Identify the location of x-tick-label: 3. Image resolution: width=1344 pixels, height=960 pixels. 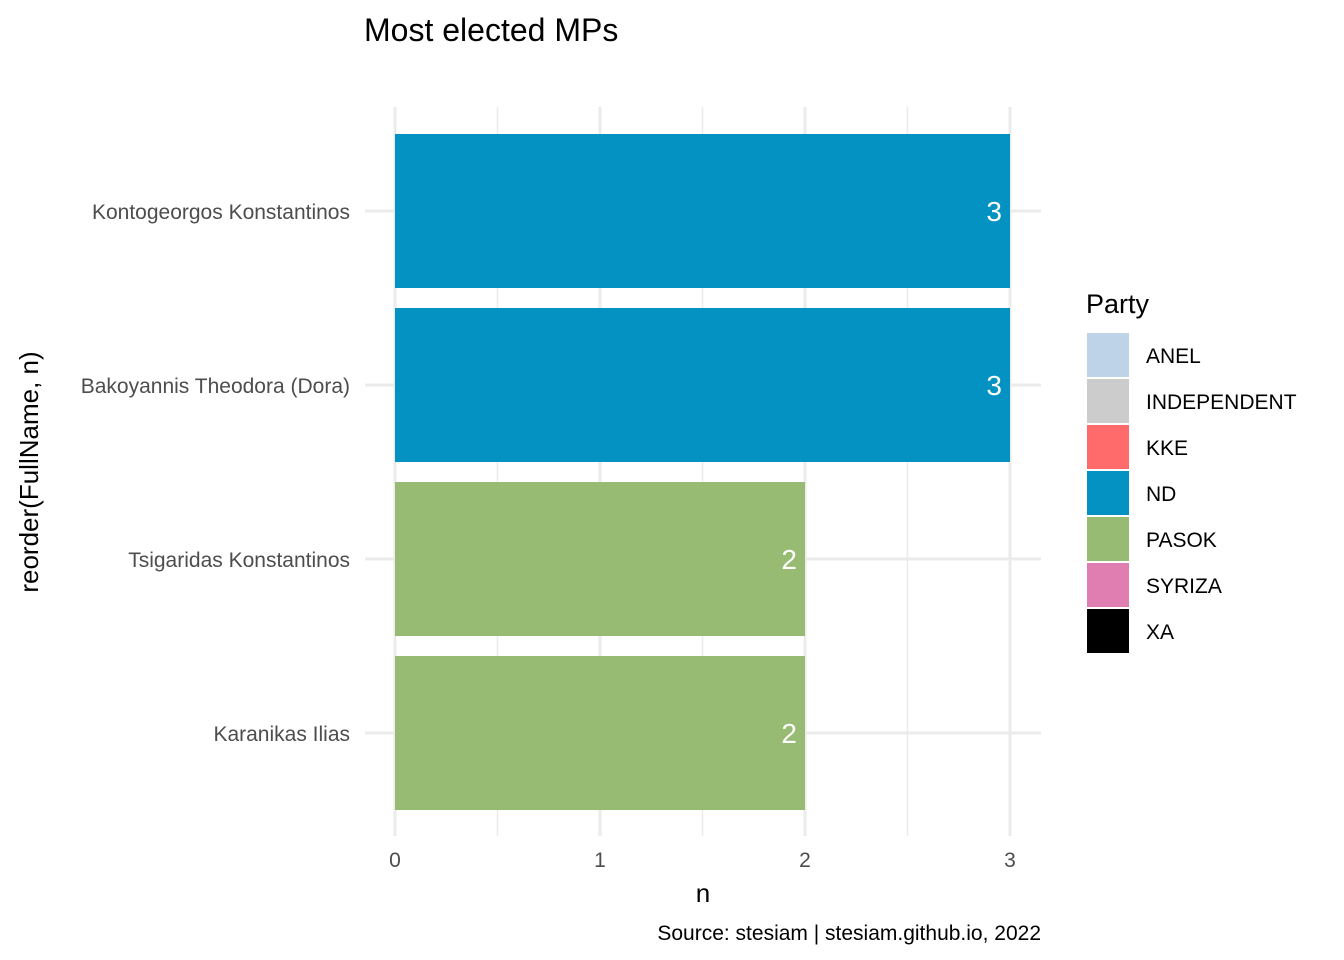
(1010, 860).